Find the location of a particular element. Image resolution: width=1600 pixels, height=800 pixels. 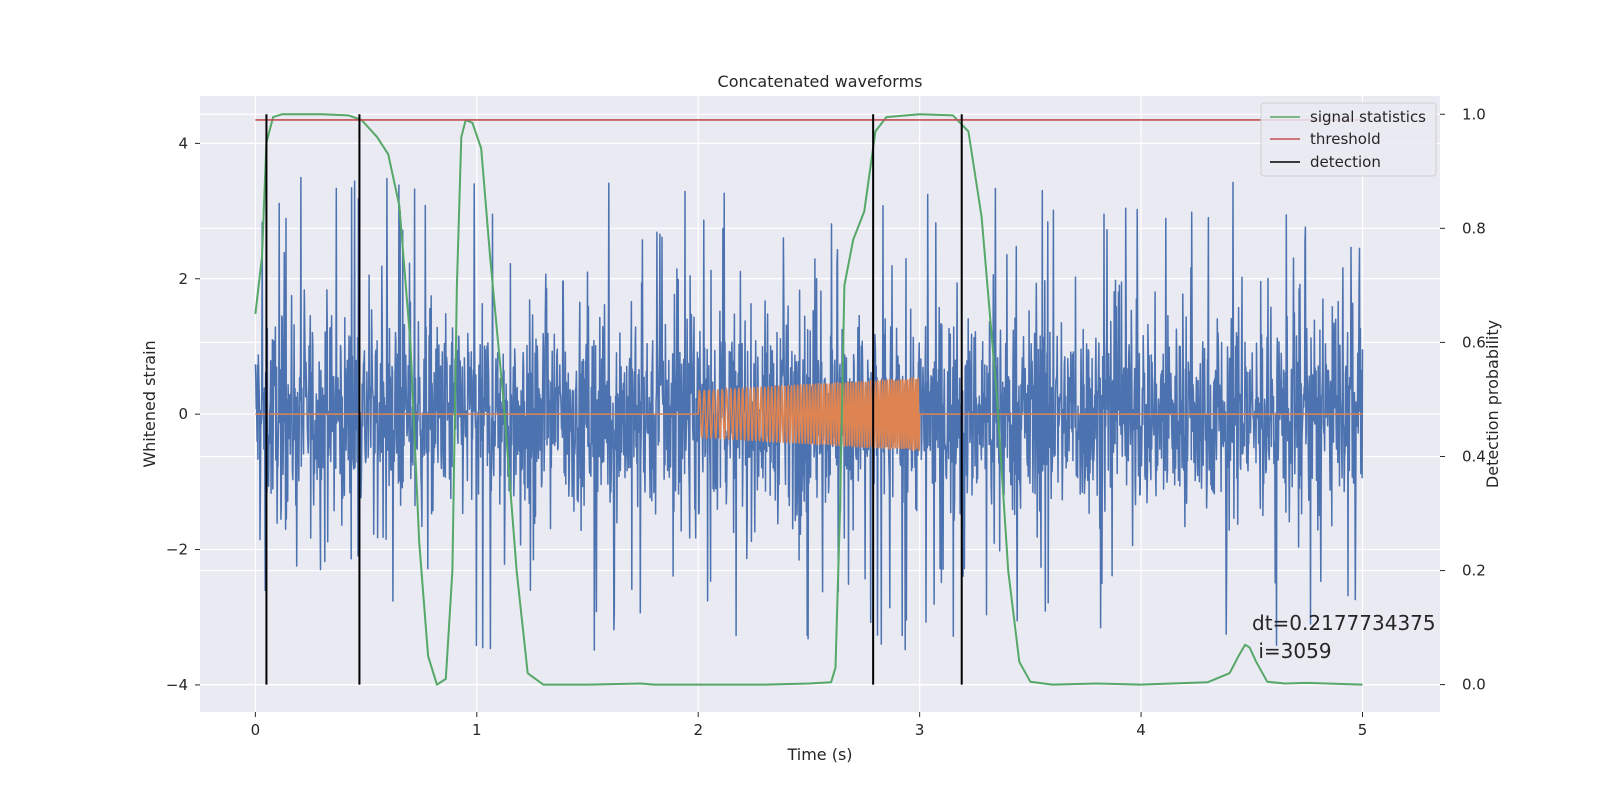

series-injected-waveform is located at coordinates (809, 414).